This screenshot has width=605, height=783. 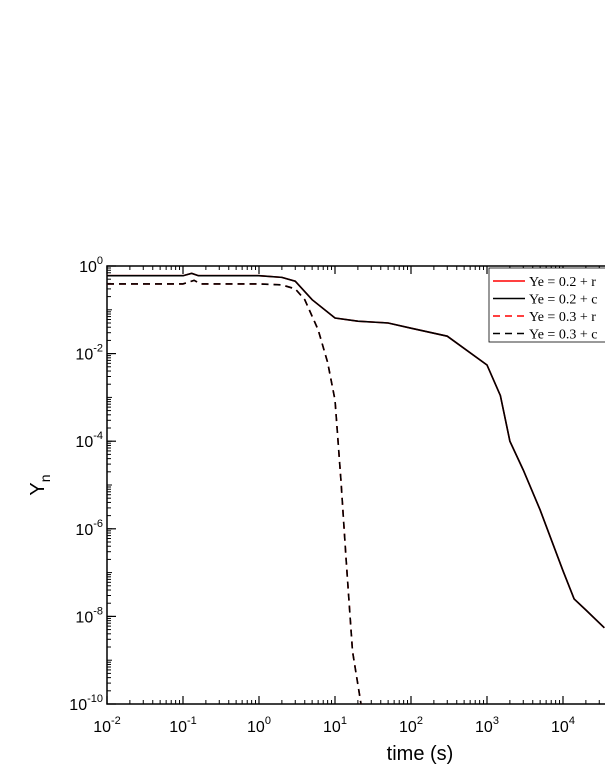 I want to click on x-tick-label: 10⁻¹, so click(x=183, y=725).